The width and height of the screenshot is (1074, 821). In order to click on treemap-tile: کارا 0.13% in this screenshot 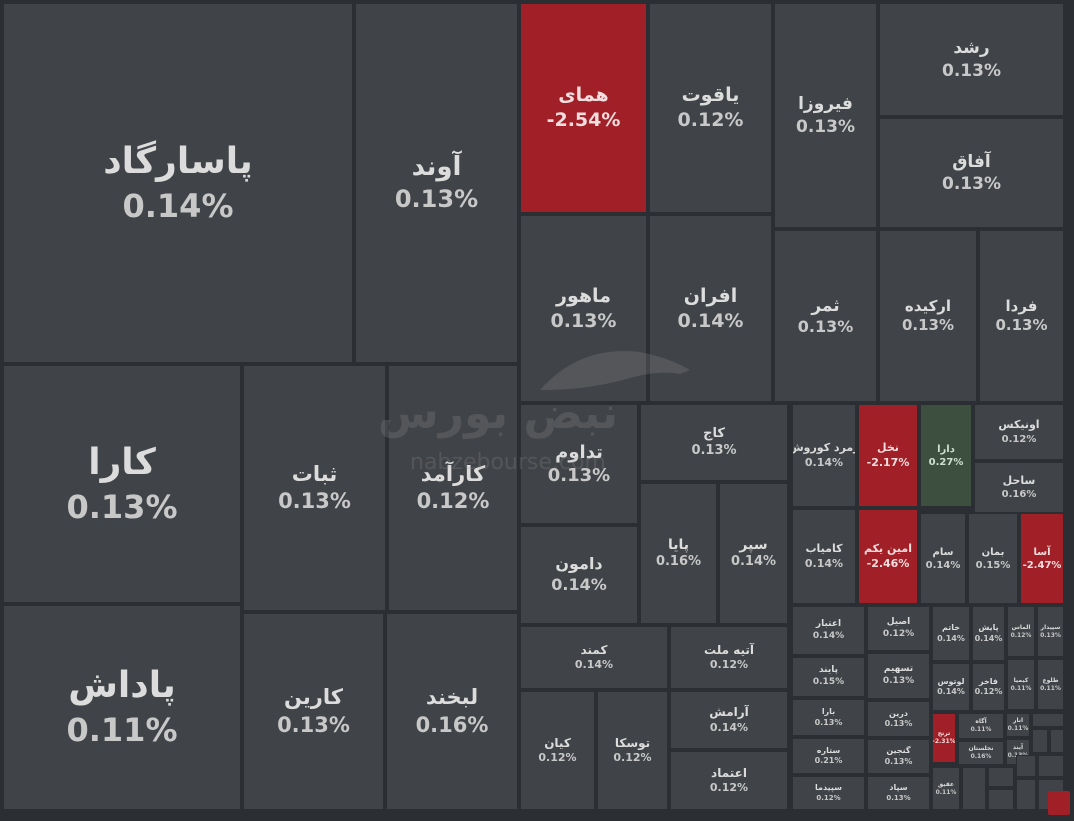, I will do `click(122, 484)`.